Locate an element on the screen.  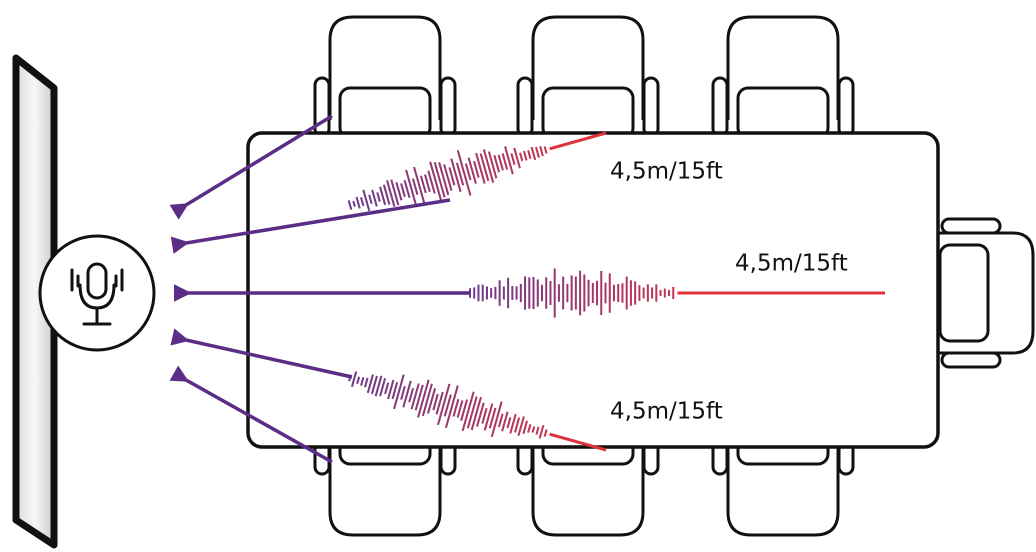
screen is located at coordinates (35, 301).